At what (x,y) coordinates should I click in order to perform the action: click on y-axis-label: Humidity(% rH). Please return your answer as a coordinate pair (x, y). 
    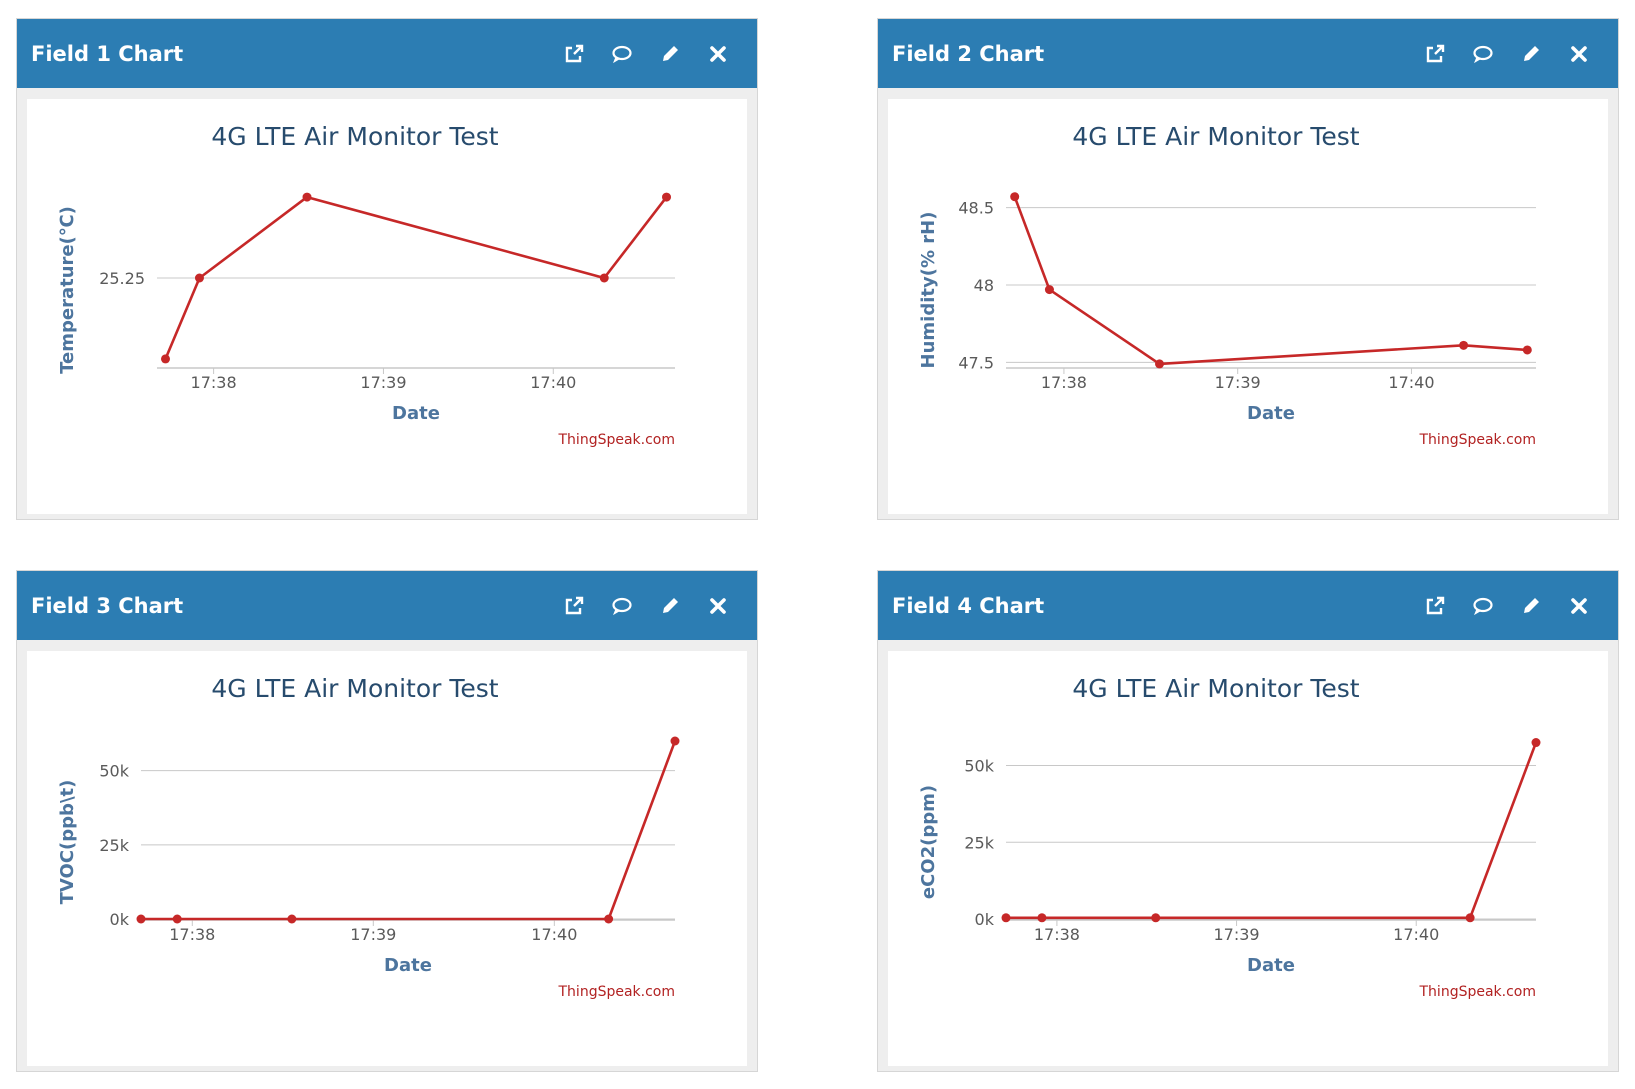
    Looking at the image, I should click on (928, 290).